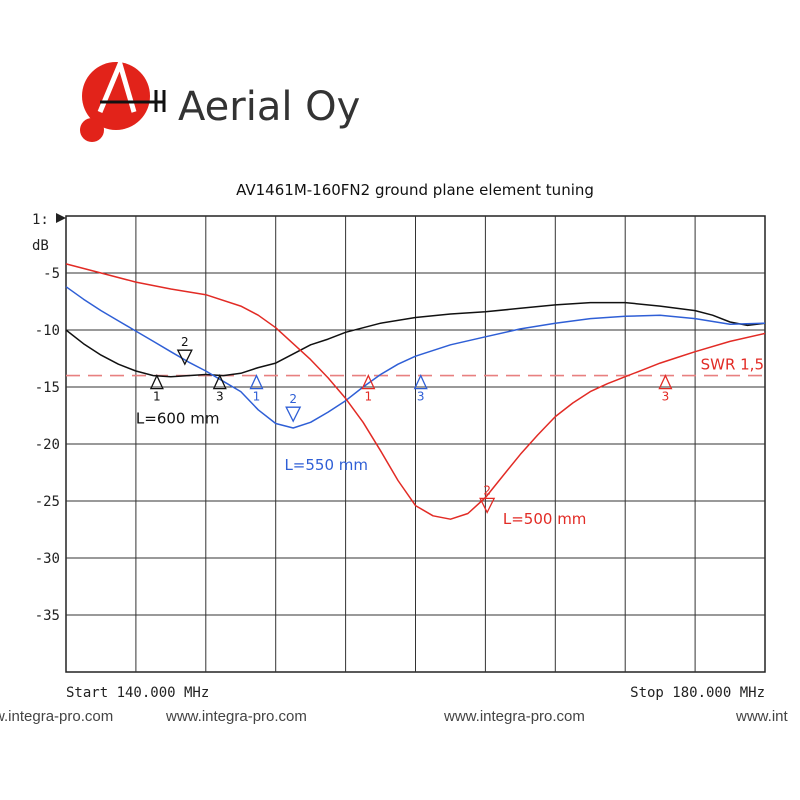 The height and width of the screenshot is (800, 800). What do you see at coordinates (61, 218) in the screenshot?
I see `scale-pointer-icon` at bounding box center [61, 218].